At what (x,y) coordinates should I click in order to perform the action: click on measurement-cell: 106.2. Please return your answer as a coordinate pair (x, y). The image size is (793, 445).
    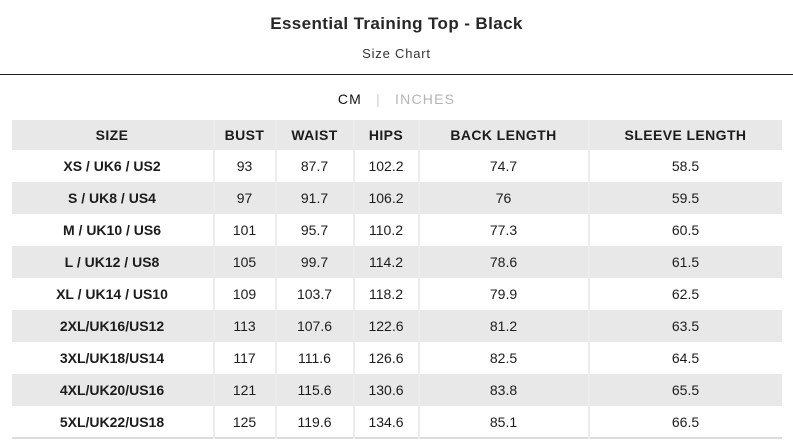
    Looking at the image, I should click on (385, 198).